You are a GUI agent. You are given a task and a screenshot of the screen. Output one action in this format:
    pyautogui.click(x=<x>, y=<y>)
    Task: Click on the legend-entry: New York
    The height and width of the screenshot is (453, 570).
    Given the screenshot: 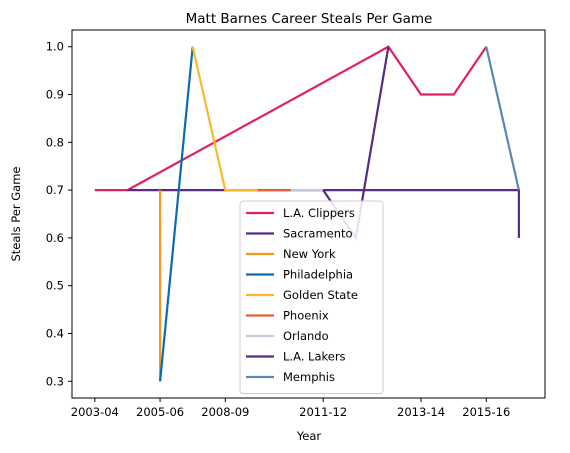 What is the action you would take?
    pyautogui.click(x=309, y=254)
    